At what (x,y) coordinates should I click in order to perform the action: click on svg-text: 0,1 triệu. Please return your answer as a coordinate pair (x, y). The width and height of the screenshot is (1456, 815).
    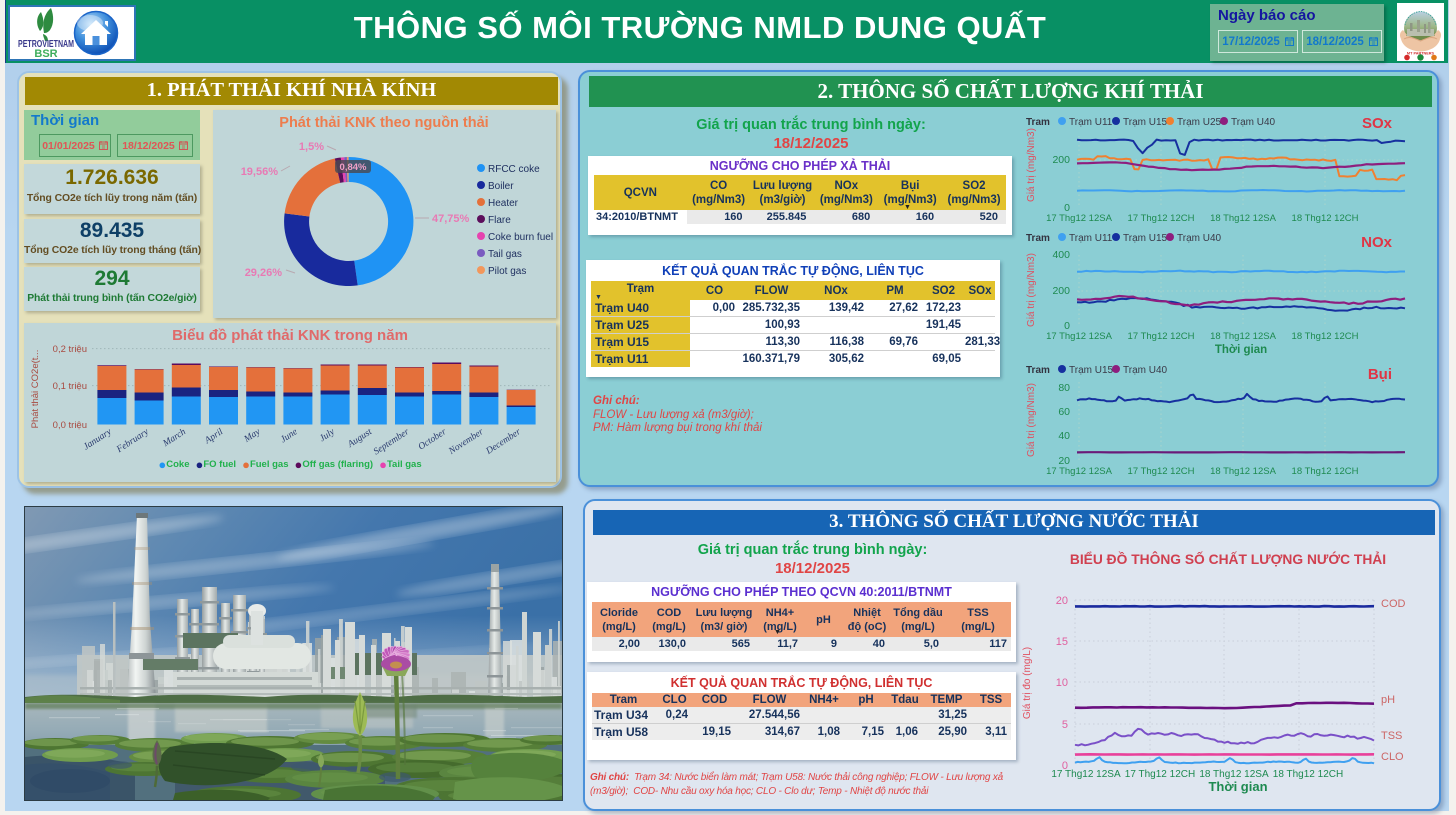
    Looking at the image, I should click on (70, 386).